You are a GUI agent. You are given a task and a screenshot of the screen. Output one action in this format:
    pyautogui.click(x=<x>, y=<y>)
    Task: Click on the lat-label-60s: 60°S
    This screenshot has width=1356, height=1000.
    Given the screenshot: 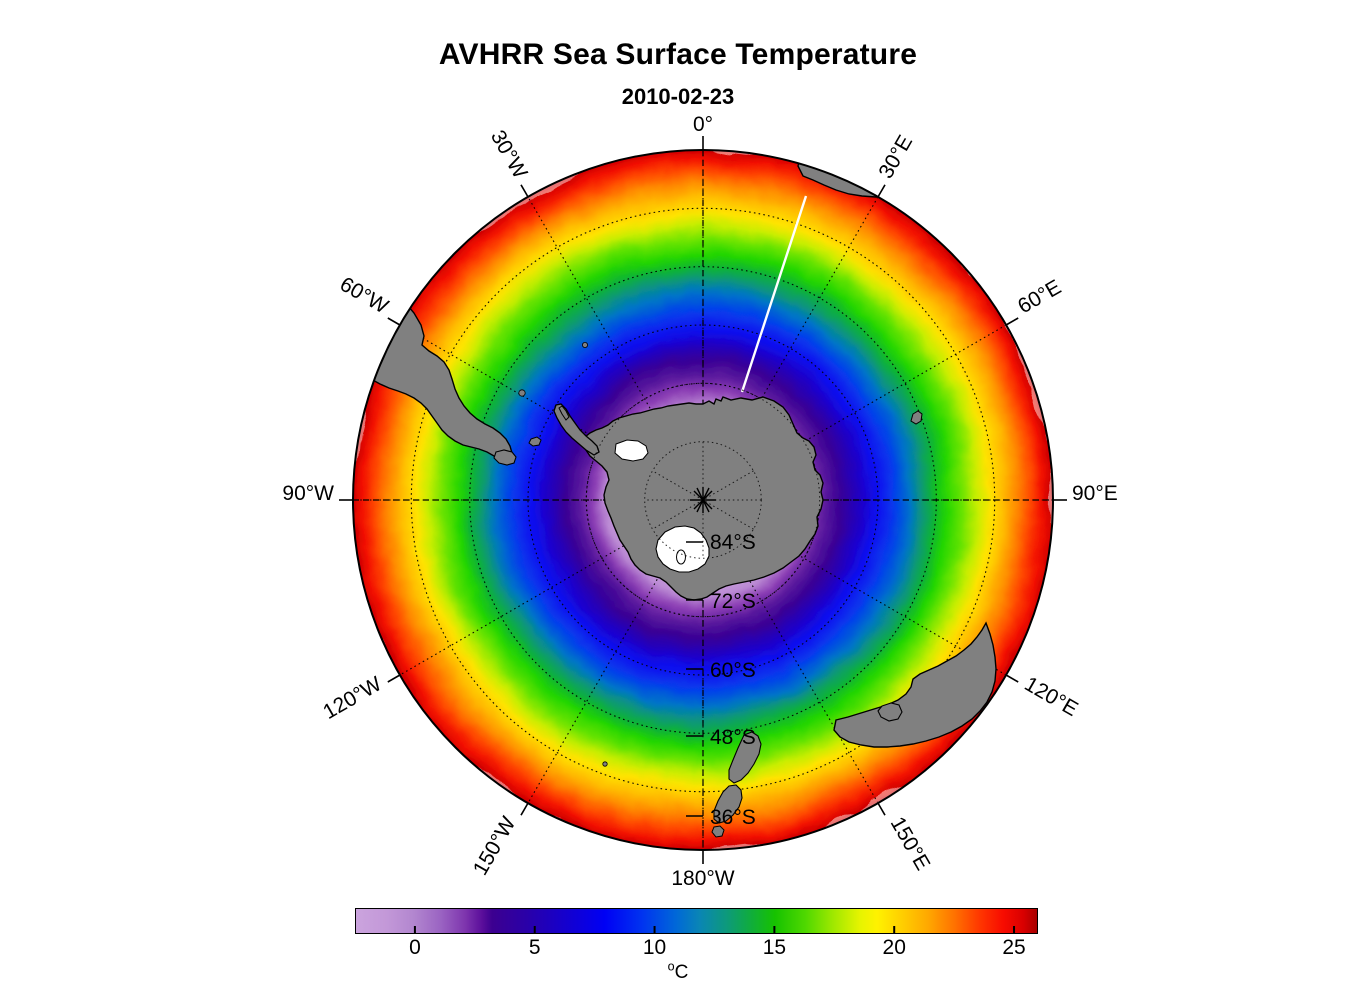 What is the action you would take?
    pyautogui.click(x=733, y=670)
    